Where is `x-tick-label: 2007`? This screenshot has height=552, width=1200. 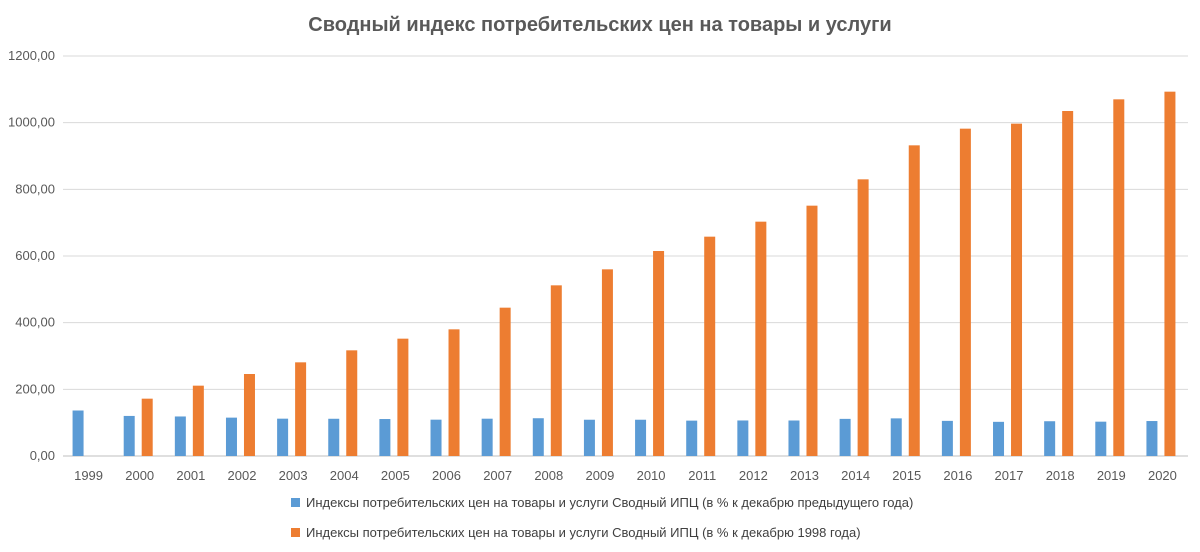
x-tick-label: 2007 is located at coordinates (497, 475).